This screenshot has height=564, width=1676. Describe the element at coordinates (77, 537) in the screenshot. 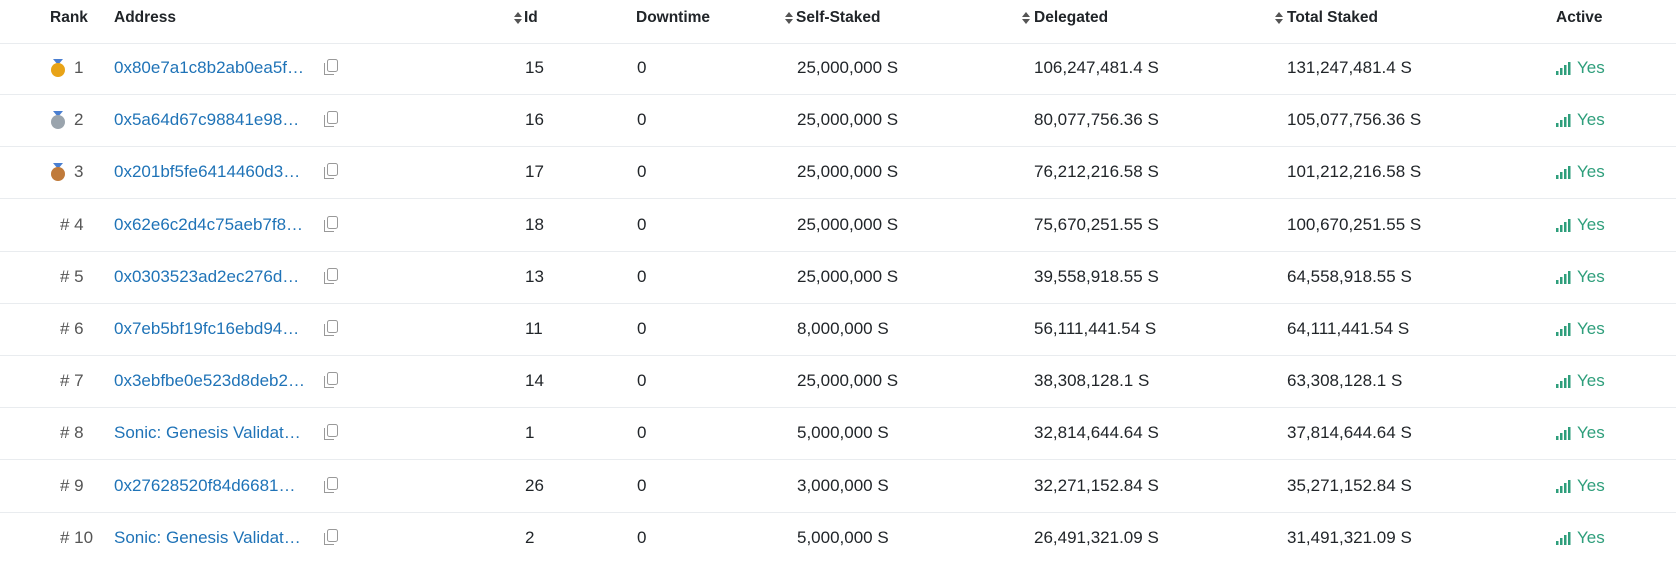

I see `rank: # 10` at that location.